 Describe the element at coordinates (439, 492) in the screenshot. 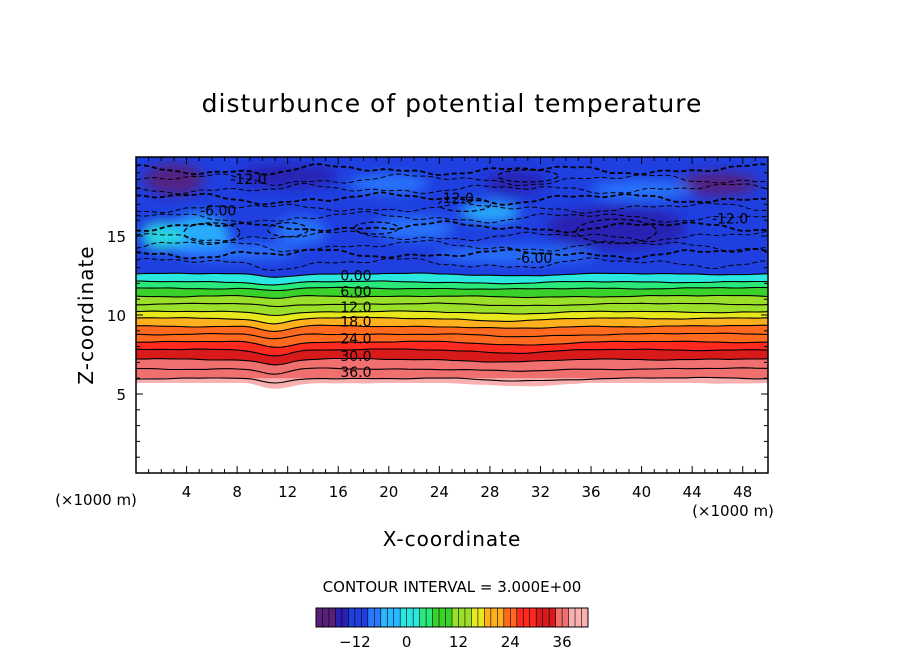

I see `x-tick-label: 24` at that location.